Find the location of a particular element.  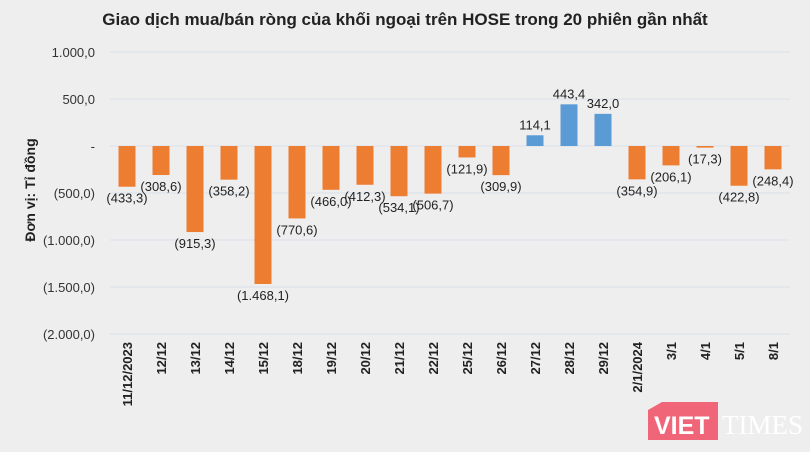

data-label: (308,6) is located at coordinates (160, 186).